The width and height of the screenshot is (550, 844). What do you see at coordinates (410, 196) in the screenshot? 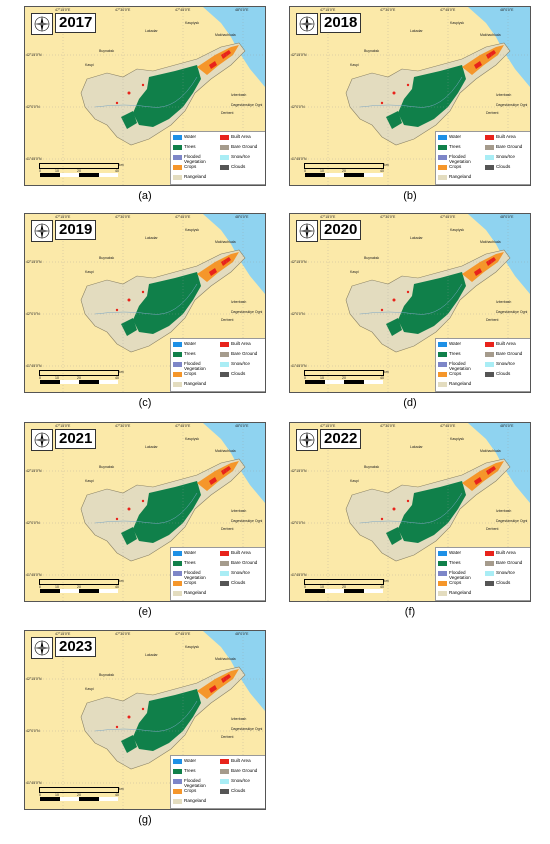
I see `panel-caption: (b)` at bounding box center [410, 196].